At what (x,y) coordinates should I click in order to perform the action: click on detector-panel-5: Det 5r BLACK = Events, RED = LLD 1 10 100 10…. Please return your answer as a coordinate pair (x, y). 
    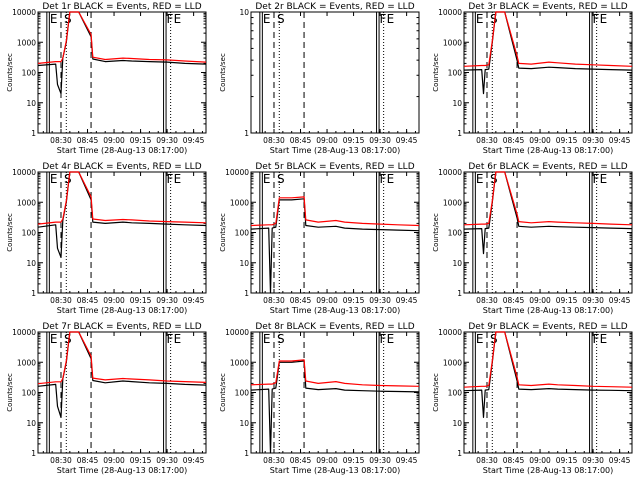
    Looking at the image, I should click on (319, 238).